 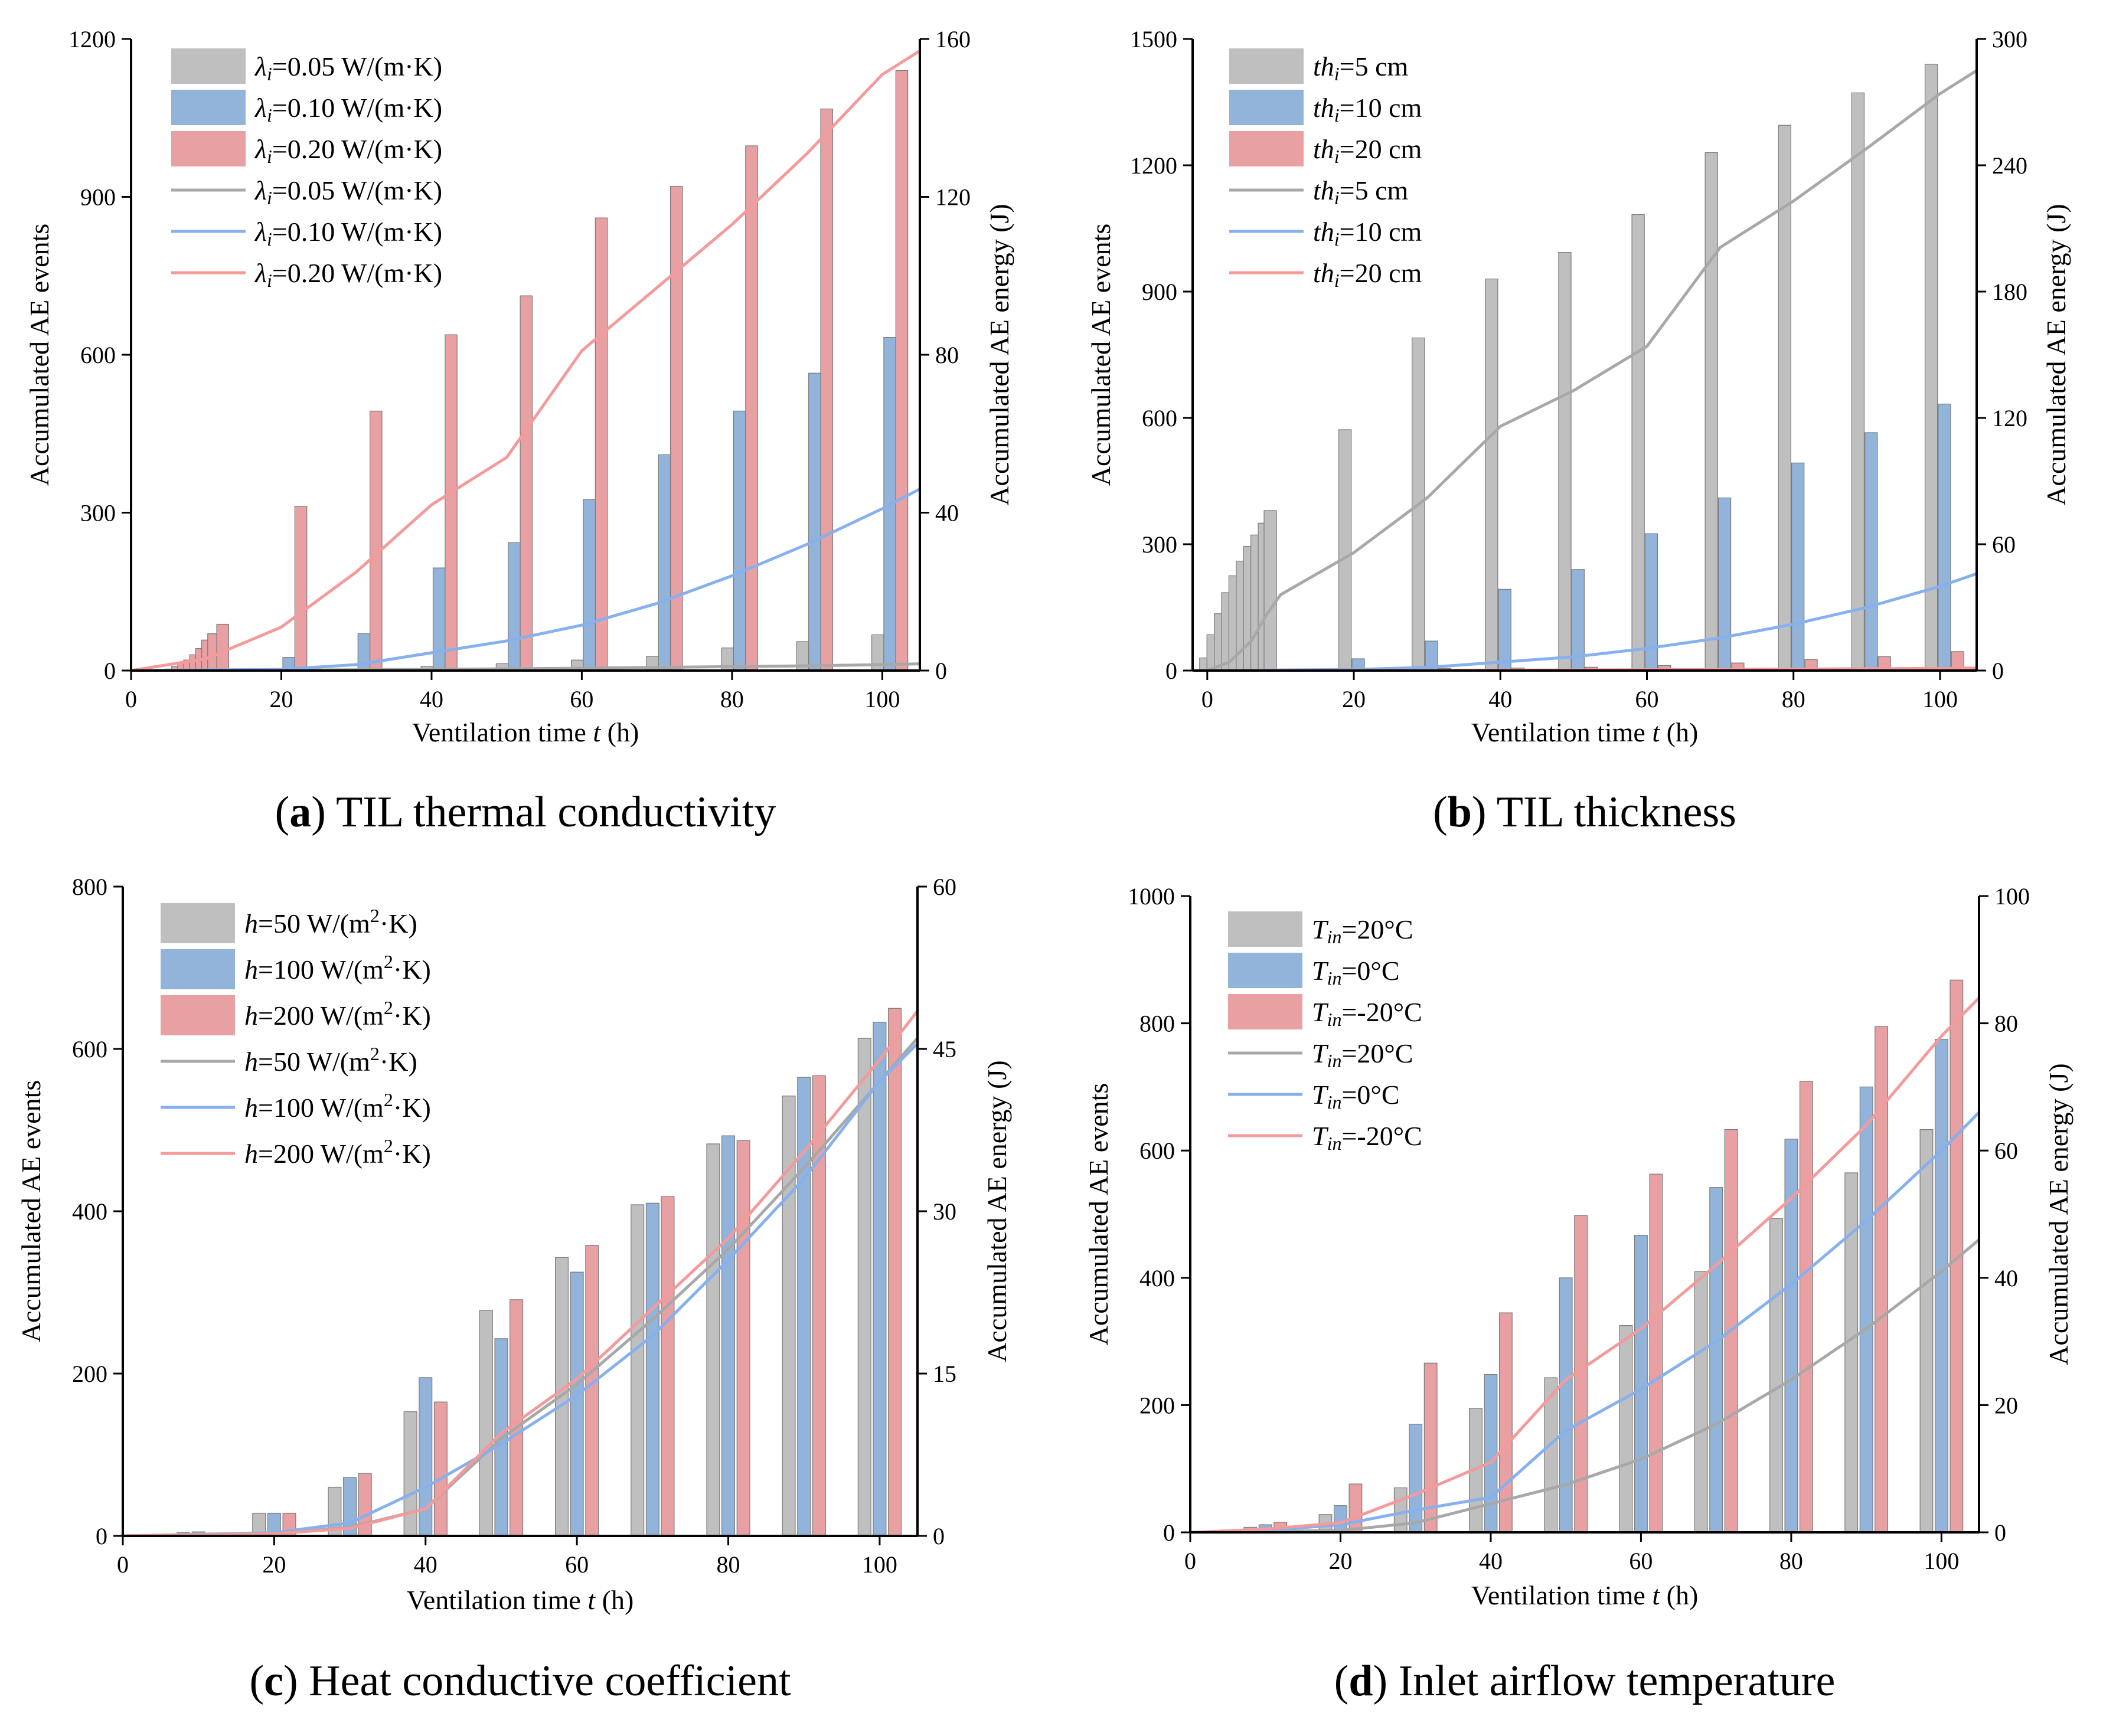 I want to click on legend-symbol: th, so click(x=1323, y=108).